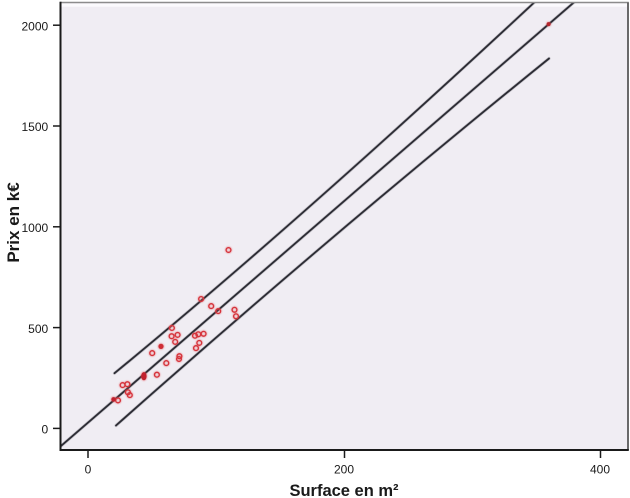  Describe the element at coordinates (600, 470) in the screenshot. I see `svg-text: 400` at that location.